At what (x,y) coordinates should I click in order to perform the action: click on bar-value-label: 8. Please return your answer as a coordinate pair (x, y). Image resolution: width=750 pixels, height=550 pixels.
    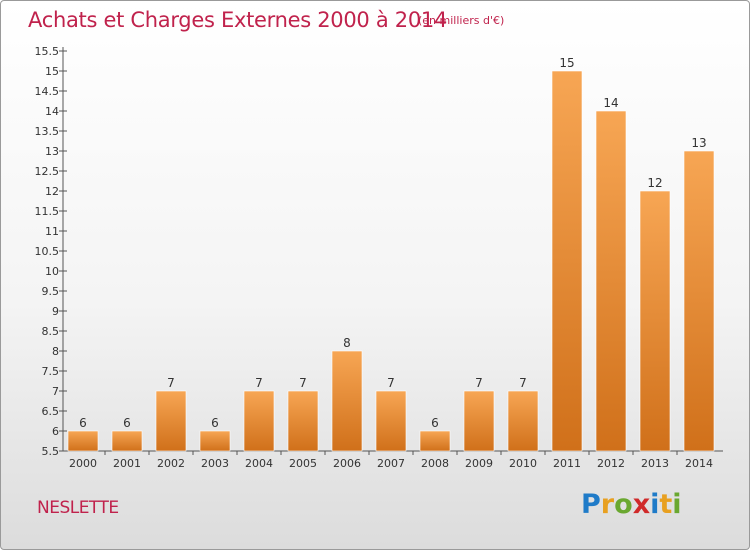
    Looking at the image, I should click on (347, 343).